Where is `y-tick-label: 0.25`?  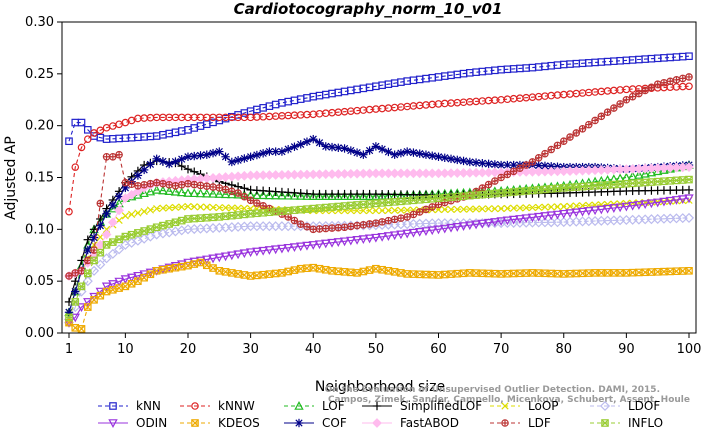
y-tick-label: 0.25 is located at coordinates (39, 74).